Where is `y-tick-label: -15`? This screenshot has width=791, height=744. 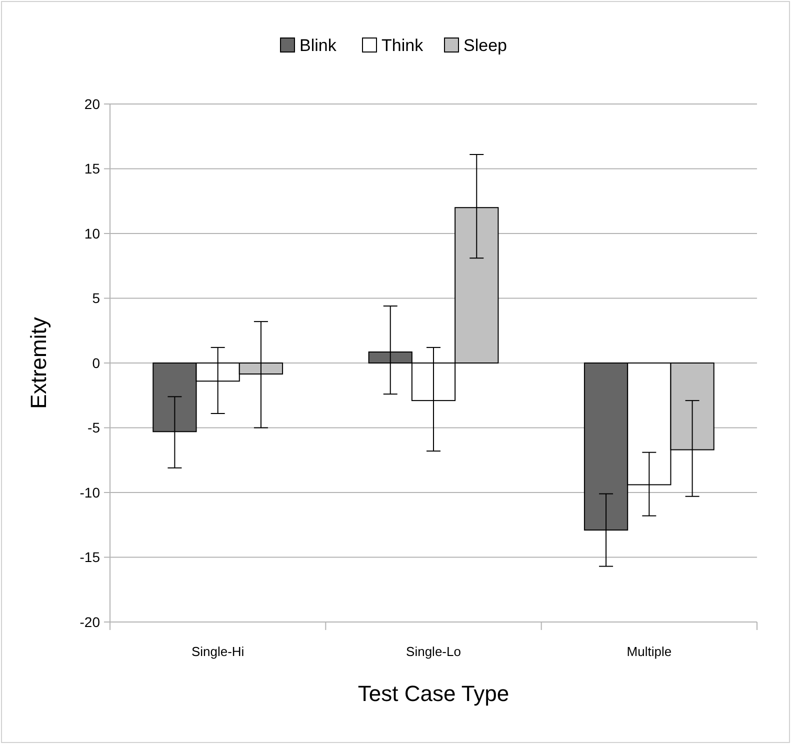
y-tick-label: -15 is located at coordinates (90, 557).